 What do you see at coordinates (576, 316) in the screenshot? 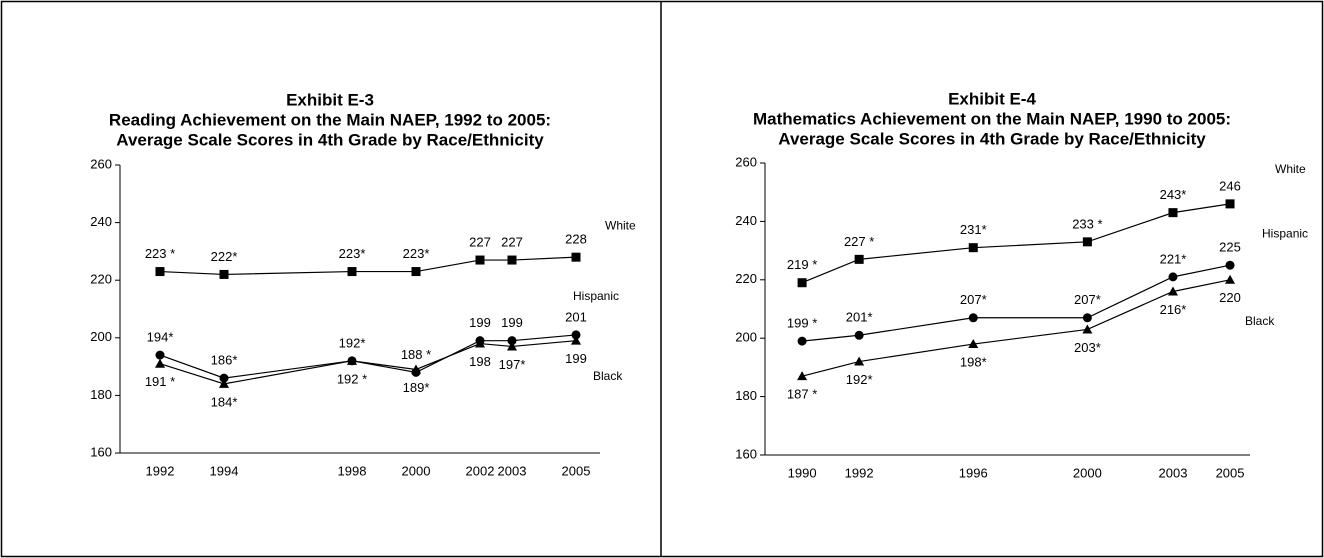
I see `data-label: 201` at bounding box center [576, 316].